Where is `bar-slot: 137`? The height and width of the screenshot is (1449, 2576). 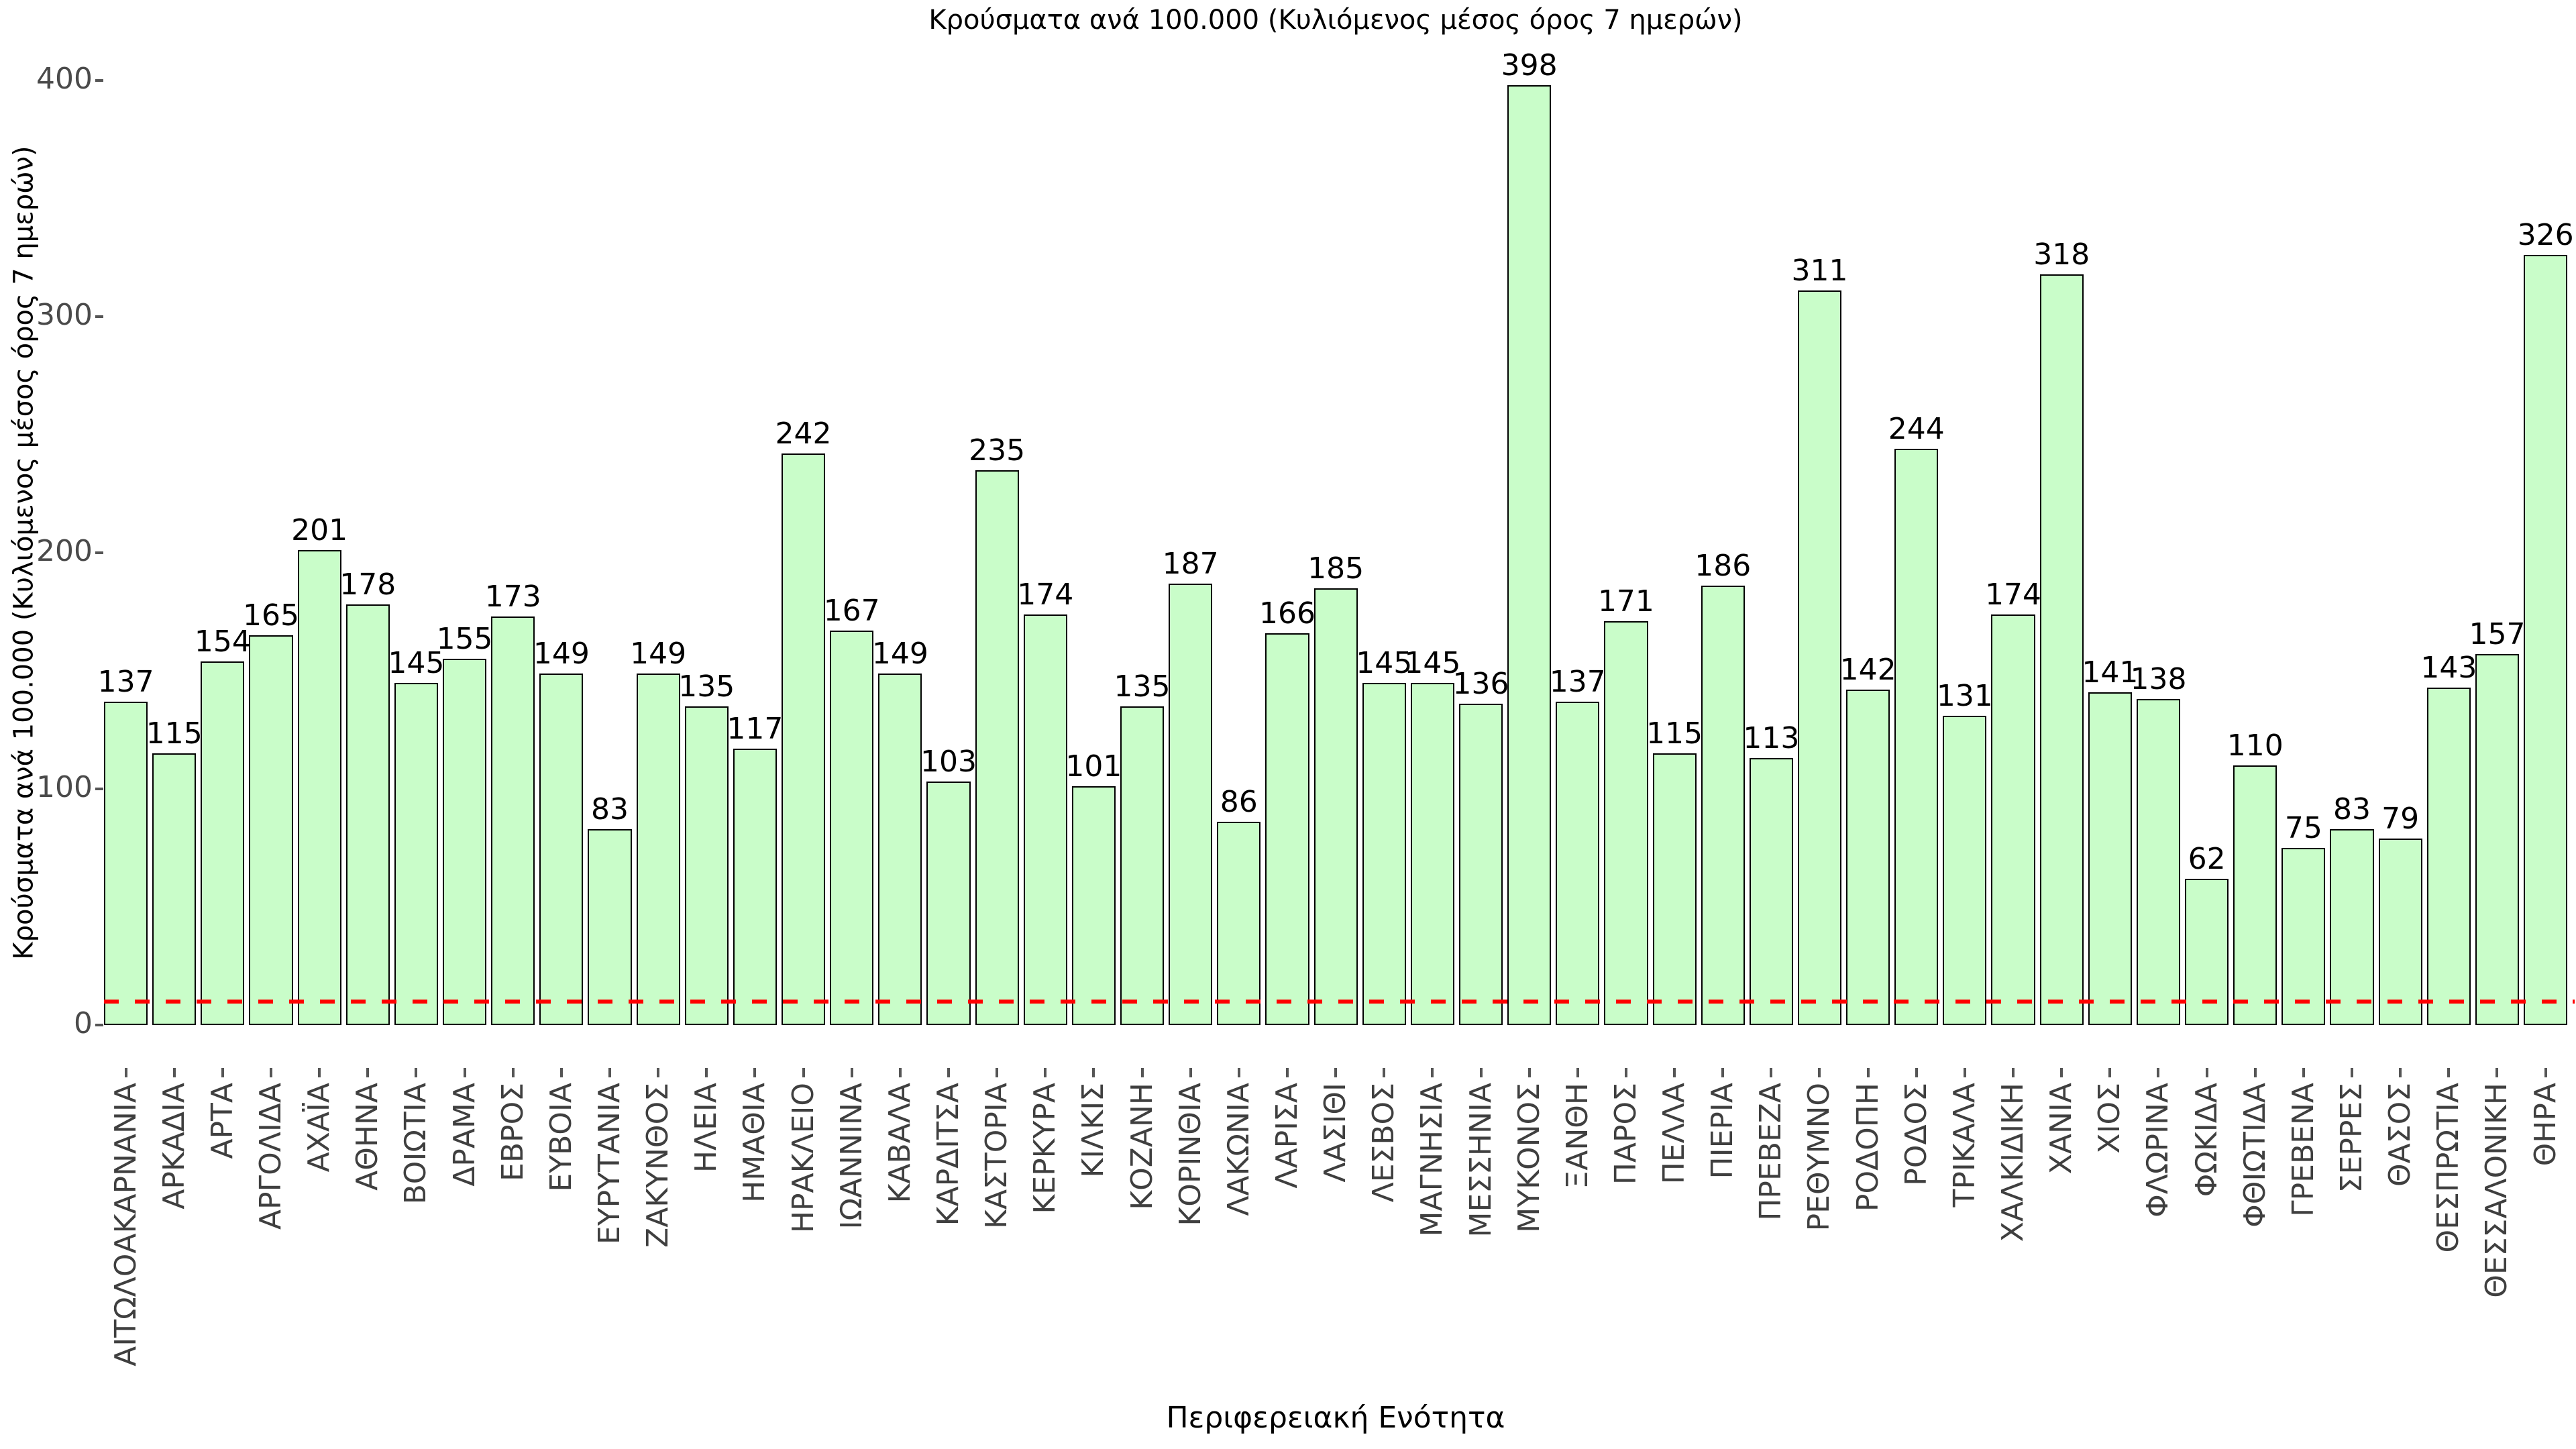 bar-slot: 137 is located at coordinates (126, 846).